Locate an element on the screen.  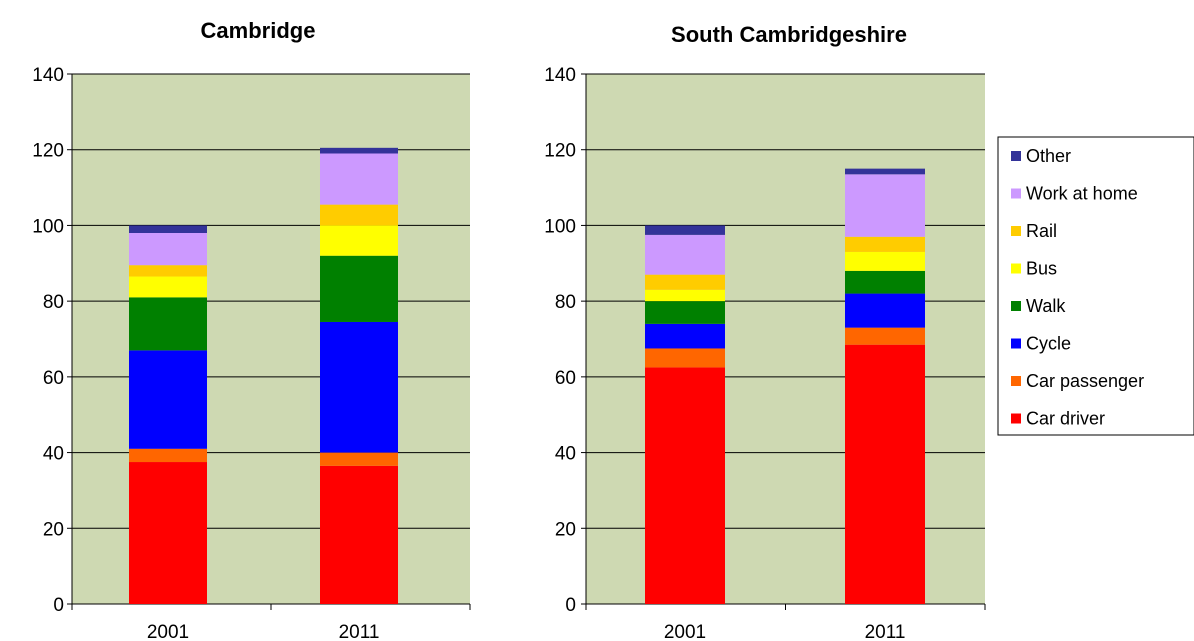
legend-swatch-work-at-home is located at coordinates (1016, 193).